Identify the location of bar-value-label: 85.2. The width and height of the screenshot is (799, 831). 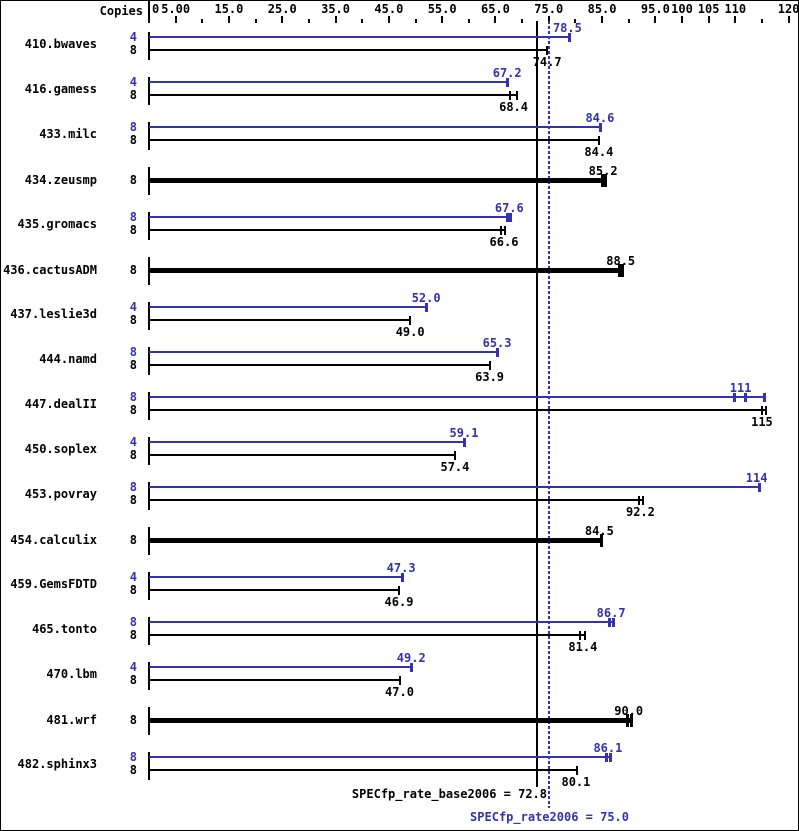
(603, 171).